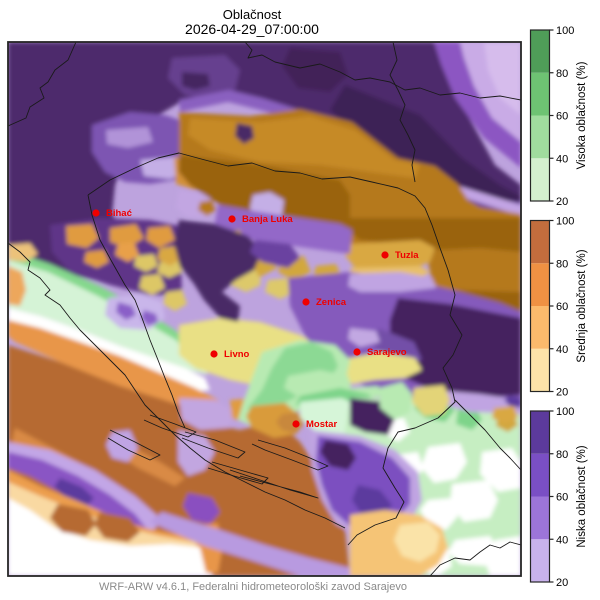 The width and height of the screenshot is (600, 600). What do you see at coordinates (237, 354) in the screenshot?
I see `svg-text: Livno` at bounding box center [237, 354].